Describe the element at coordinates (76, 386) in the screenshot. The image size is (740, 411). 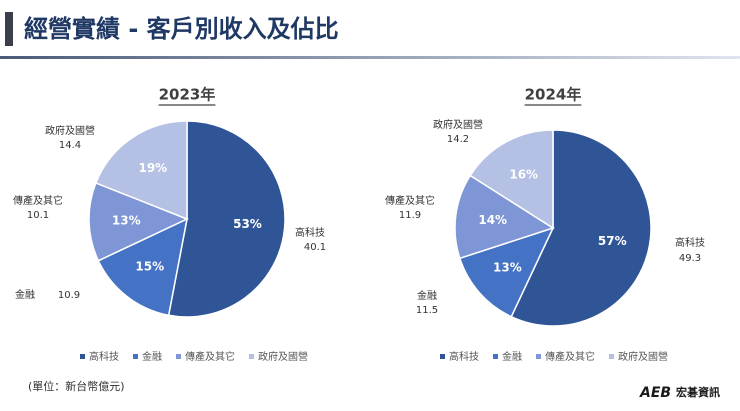
I see `footnote: (單位：新台幣億元)` at that location.